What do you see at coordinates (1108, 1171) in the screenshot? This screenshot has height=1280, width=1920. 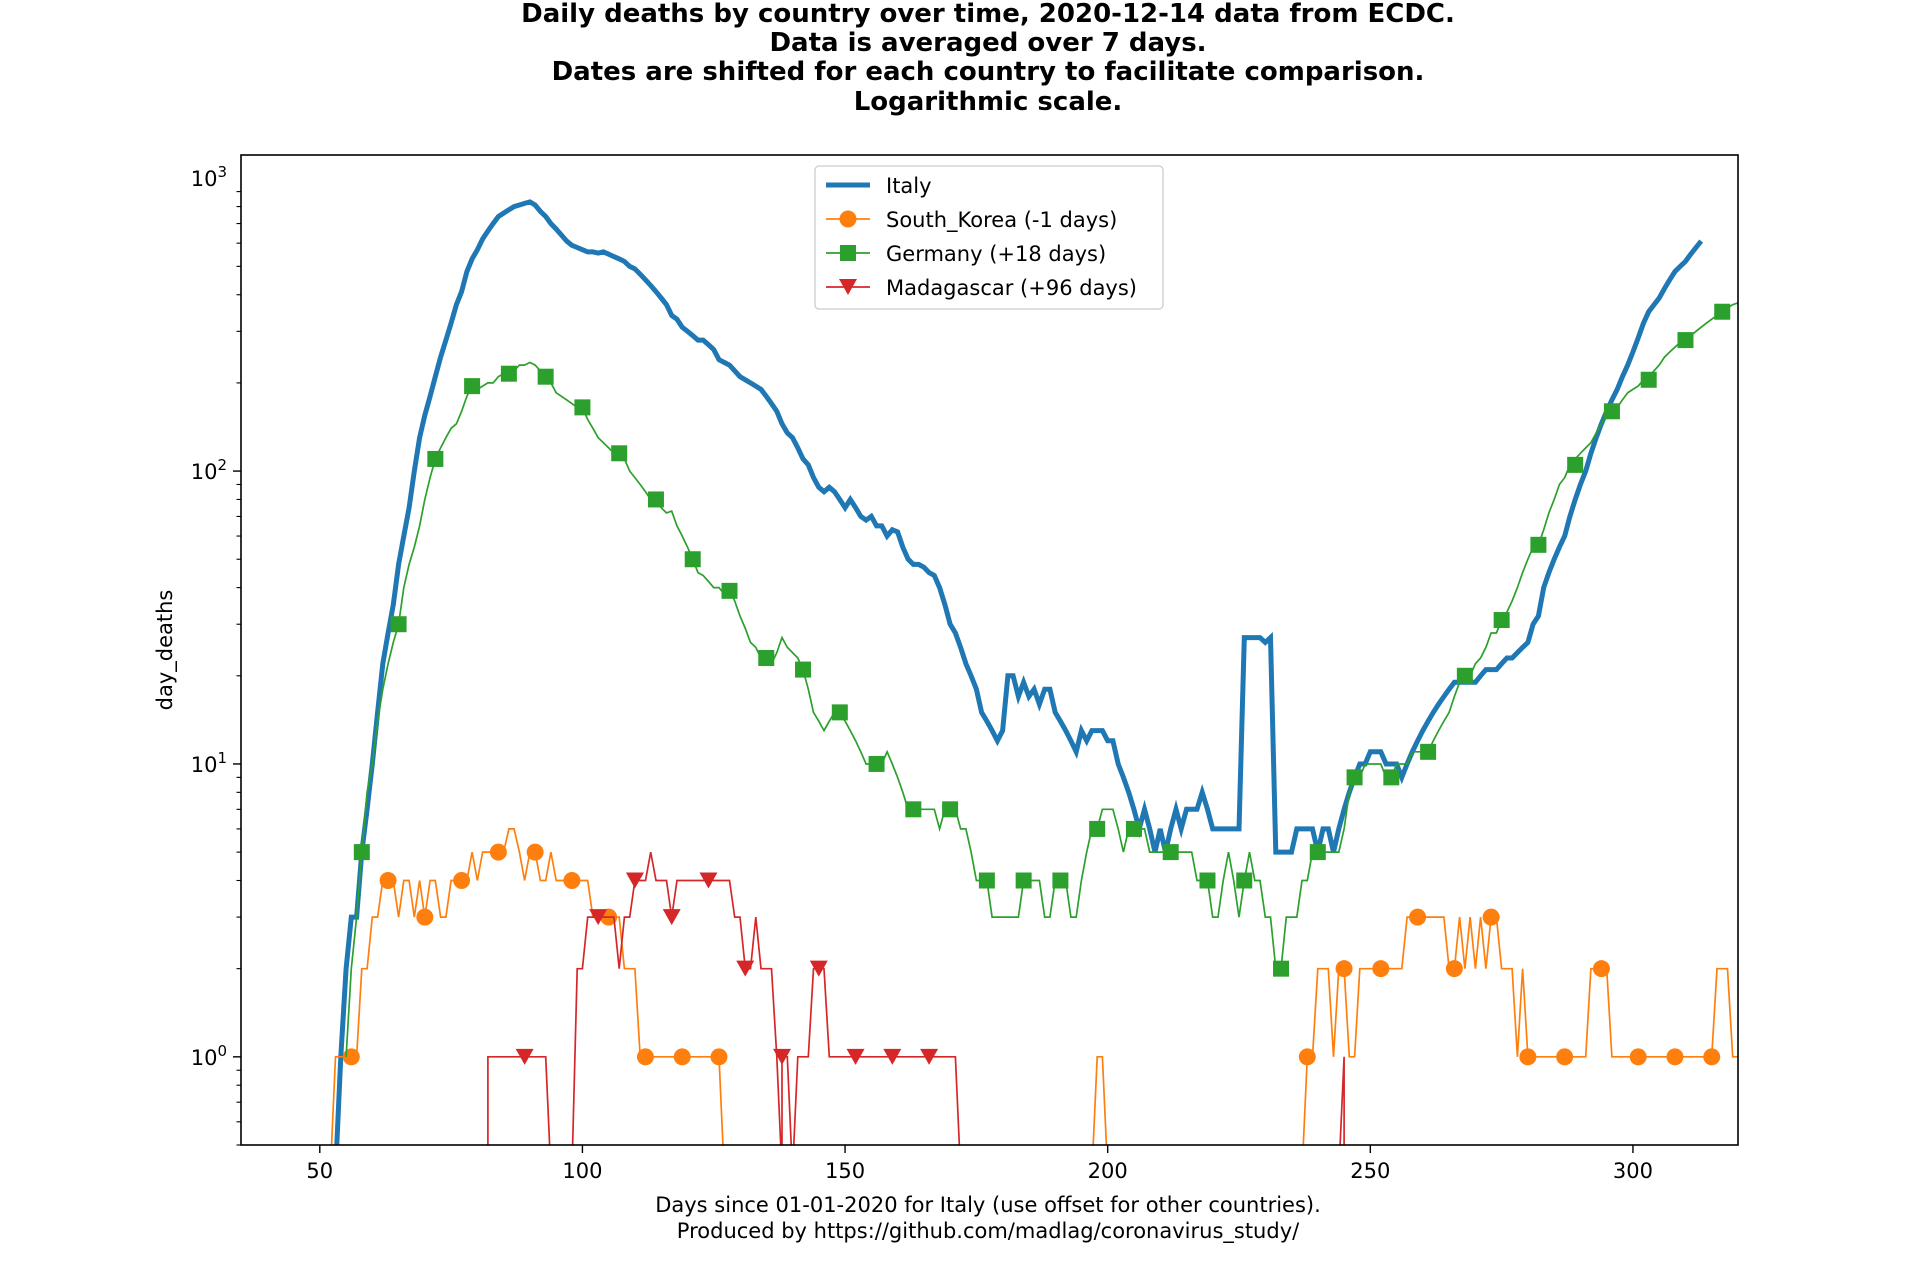 I see `x-tick-label: 200` at bounding box center [1108, 1171].